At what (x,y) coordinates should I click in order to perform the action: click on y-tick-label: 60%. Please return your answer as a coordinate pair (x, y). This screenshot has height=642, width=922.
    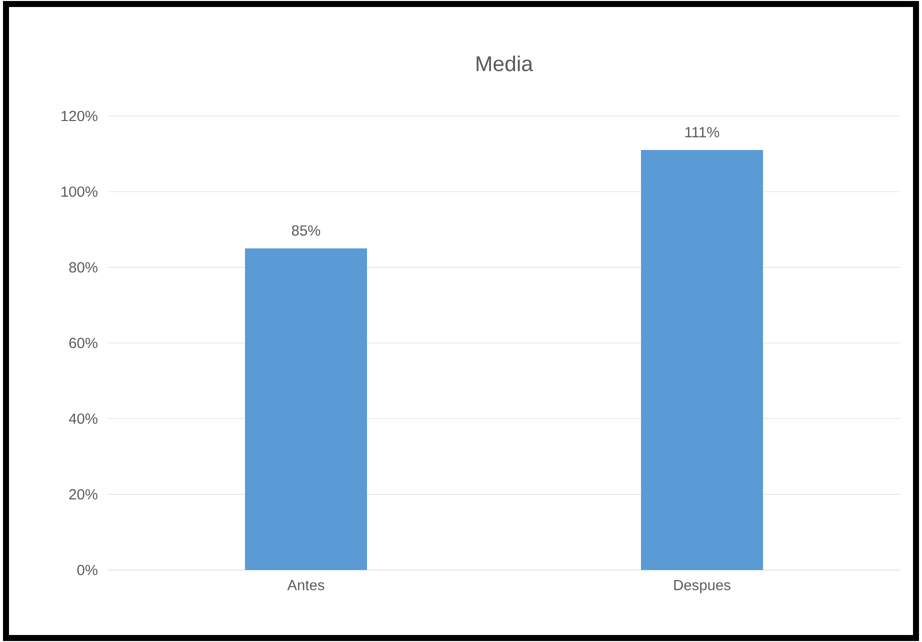
    Looking at the image, I should click on (83, 343).